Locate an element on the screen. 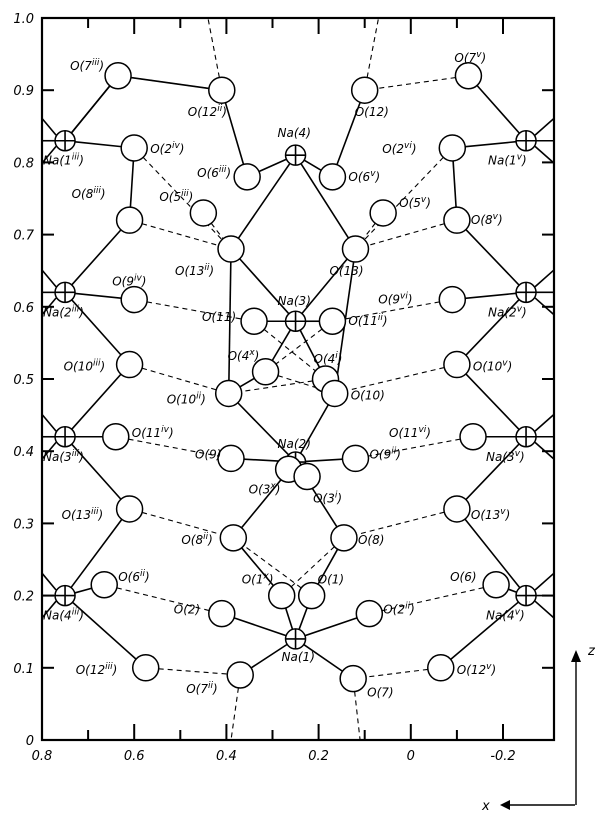 This screenshot has height=815, width=596. atom-label: Na(3) is located at coordinates (294, 301).